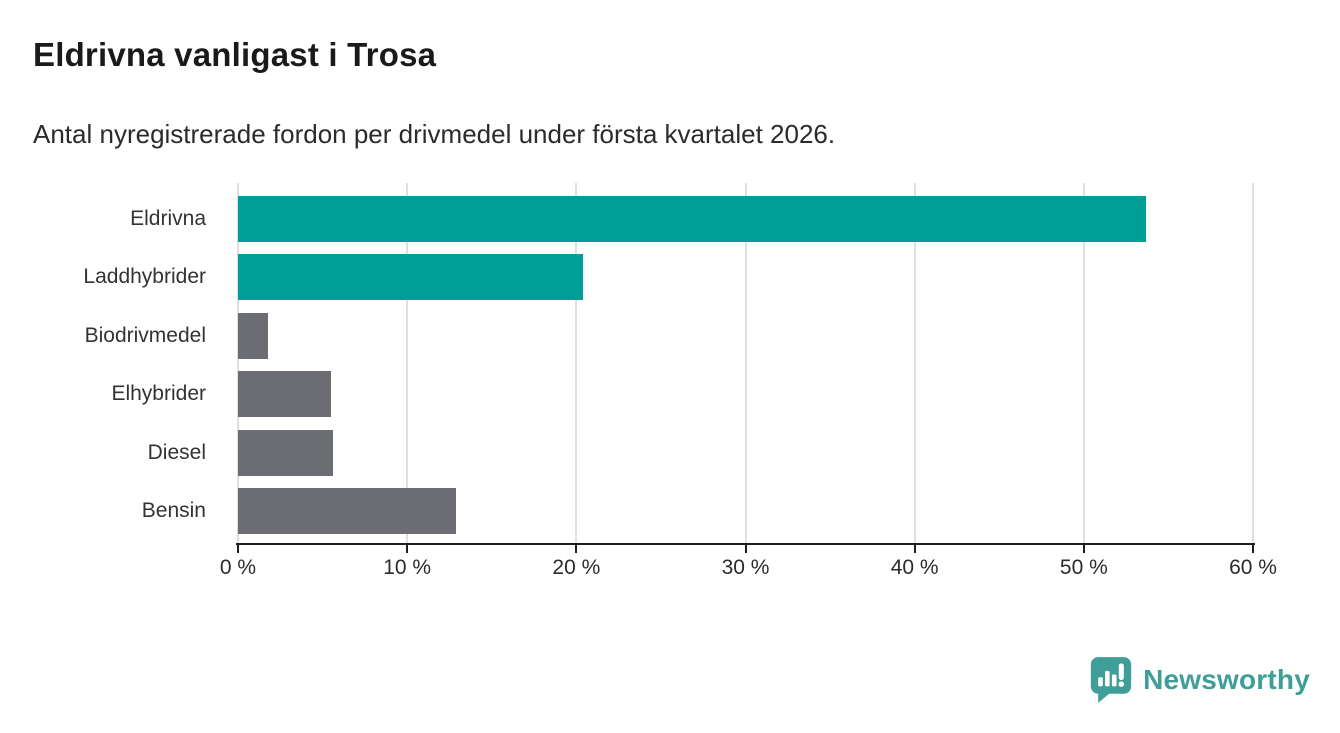 The height and width of the screenshot is (733, 1340). I want to click on bar-eldrivna, so click(692, 219).